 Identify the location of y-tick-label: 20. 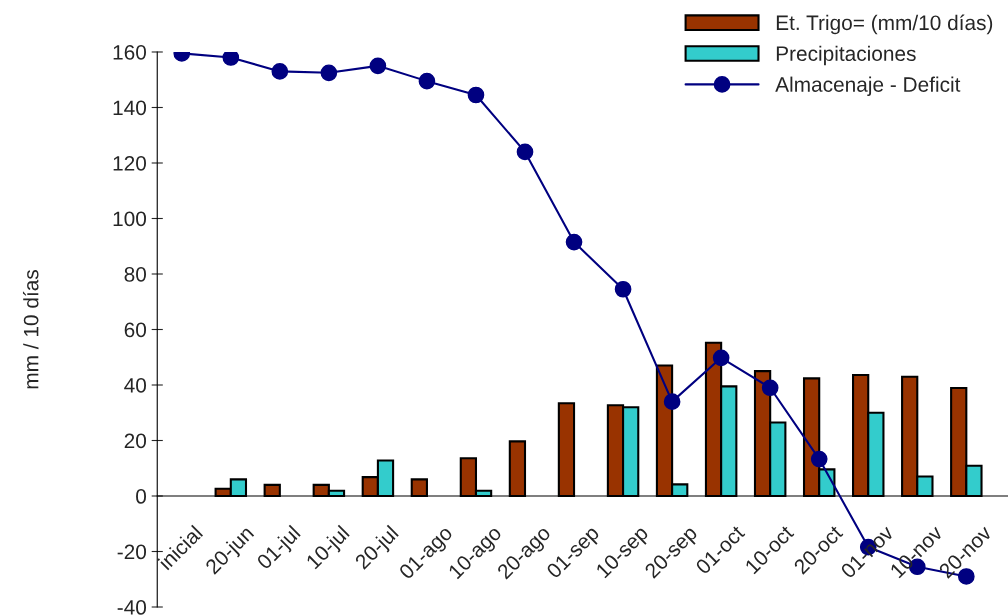
(135, 441).